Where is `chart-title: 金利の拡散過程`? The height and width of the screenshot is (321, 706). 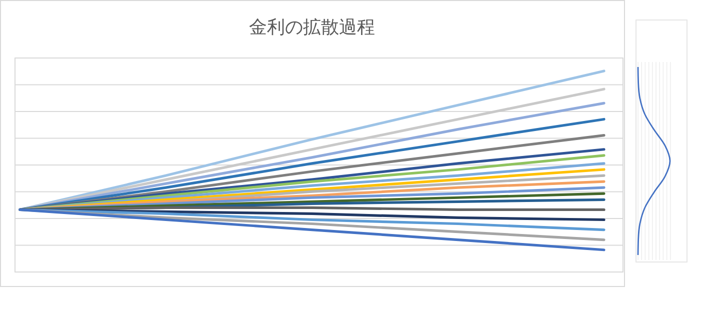 chart-title: 金利の拡散過程 is located at coordinates (312, 27).